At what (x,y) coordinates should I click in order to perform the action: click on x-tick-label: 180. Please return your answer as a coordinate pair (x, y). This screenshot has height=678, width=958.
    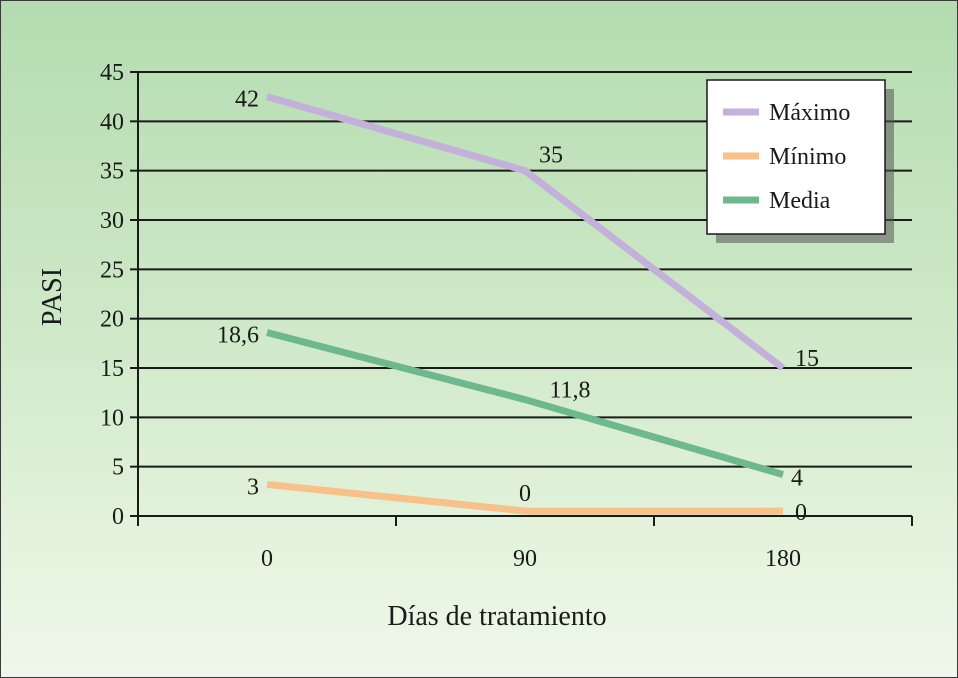
    Looking at the image, I should click on (783, 559).